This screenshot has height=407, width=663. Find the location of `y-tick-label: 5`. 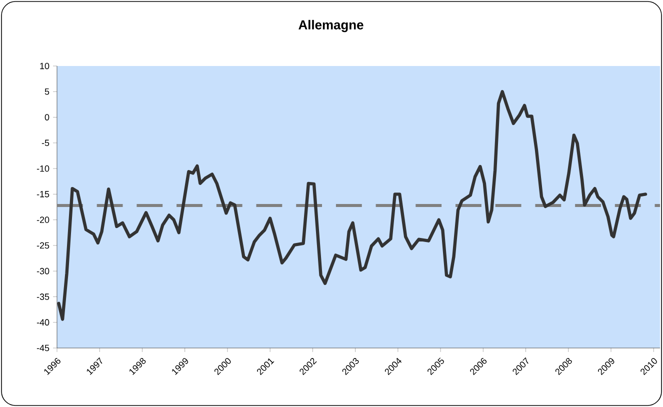

y-tick-label: 5 is located at coordinates (47, 91).